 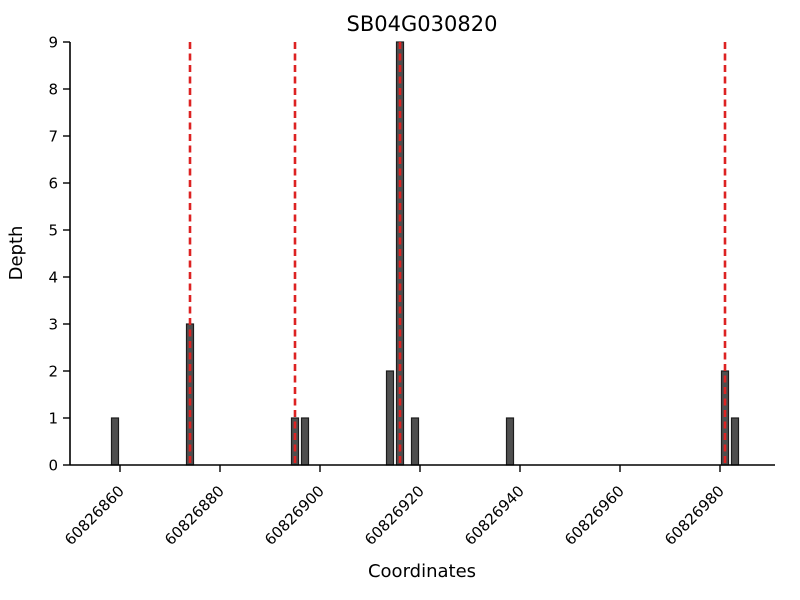 I want to click on x-axis-label: Coordinates, so click(x=422, y=571).